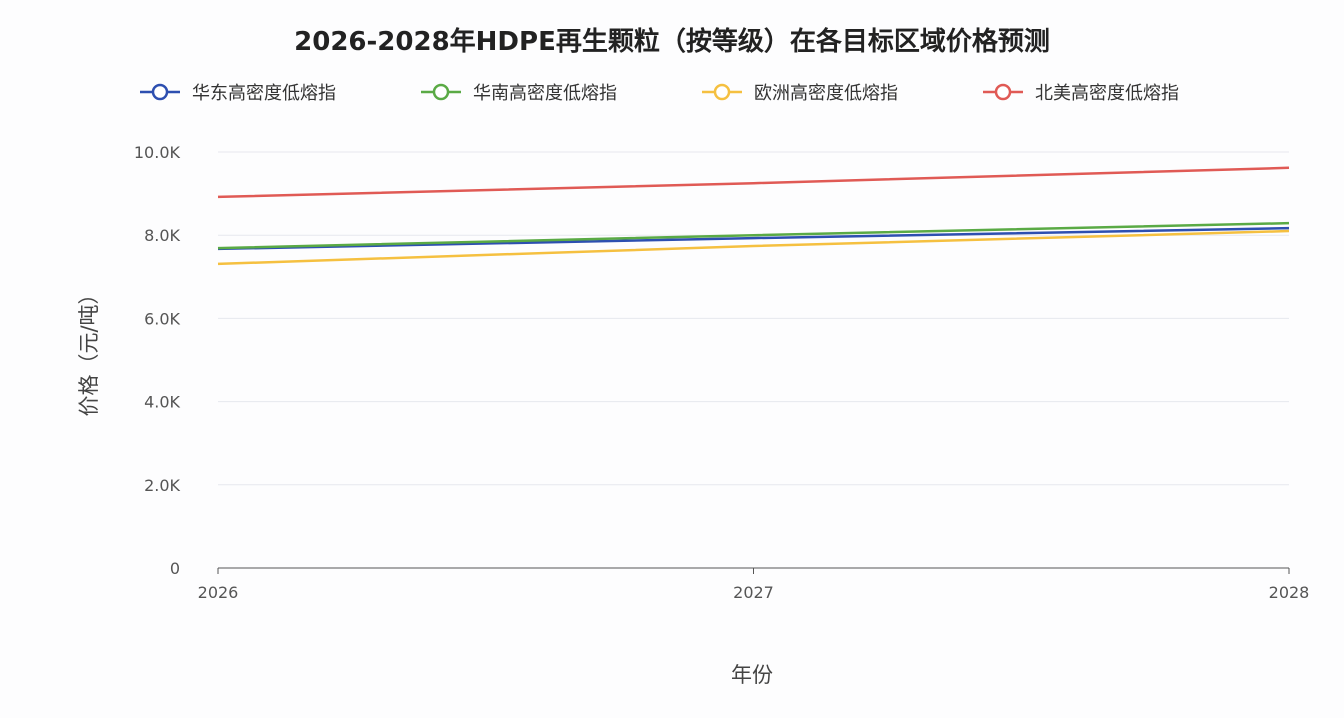  I want to click on y-tick-label: 2.0K, so click(162, 485).